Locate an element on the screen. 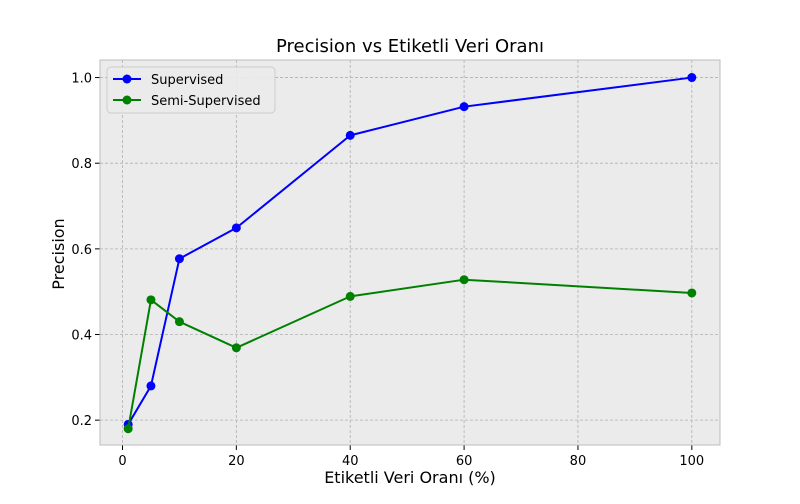  x-tick-label: 80 is located at coordinates (578, 461).